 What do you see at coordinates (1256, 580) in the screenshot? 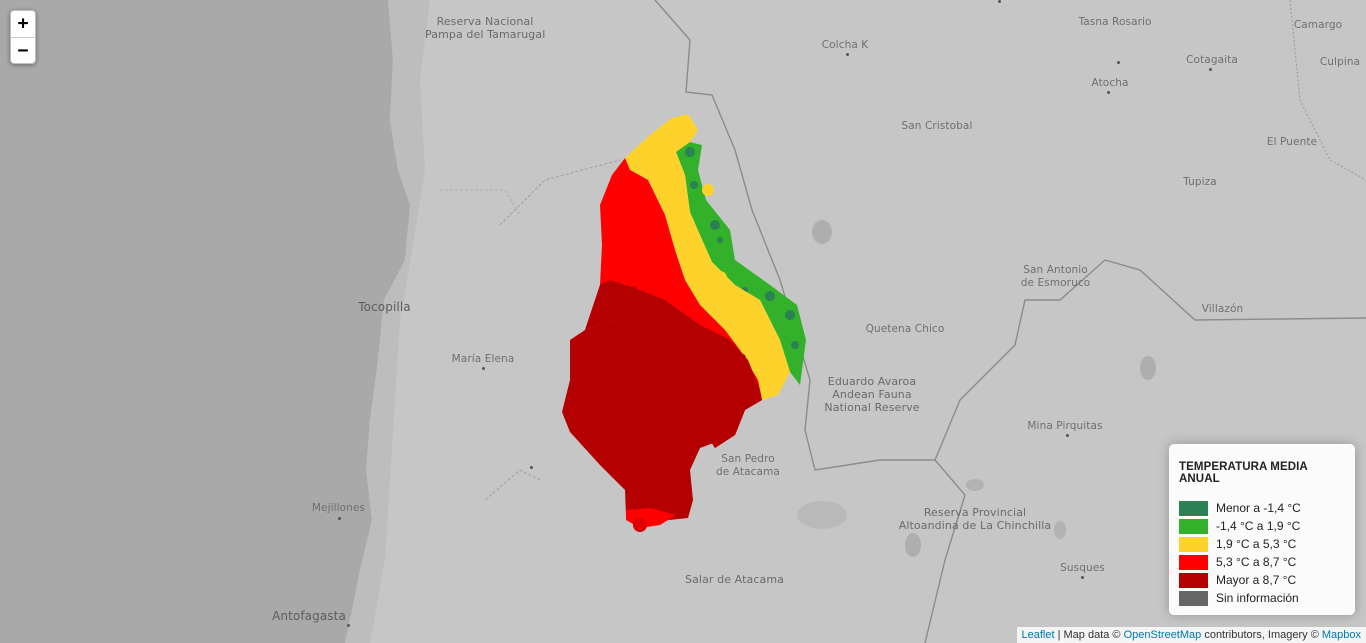
I see `legend-label: Mayor a 8,7 °C` at bounding box center [1256, 580].